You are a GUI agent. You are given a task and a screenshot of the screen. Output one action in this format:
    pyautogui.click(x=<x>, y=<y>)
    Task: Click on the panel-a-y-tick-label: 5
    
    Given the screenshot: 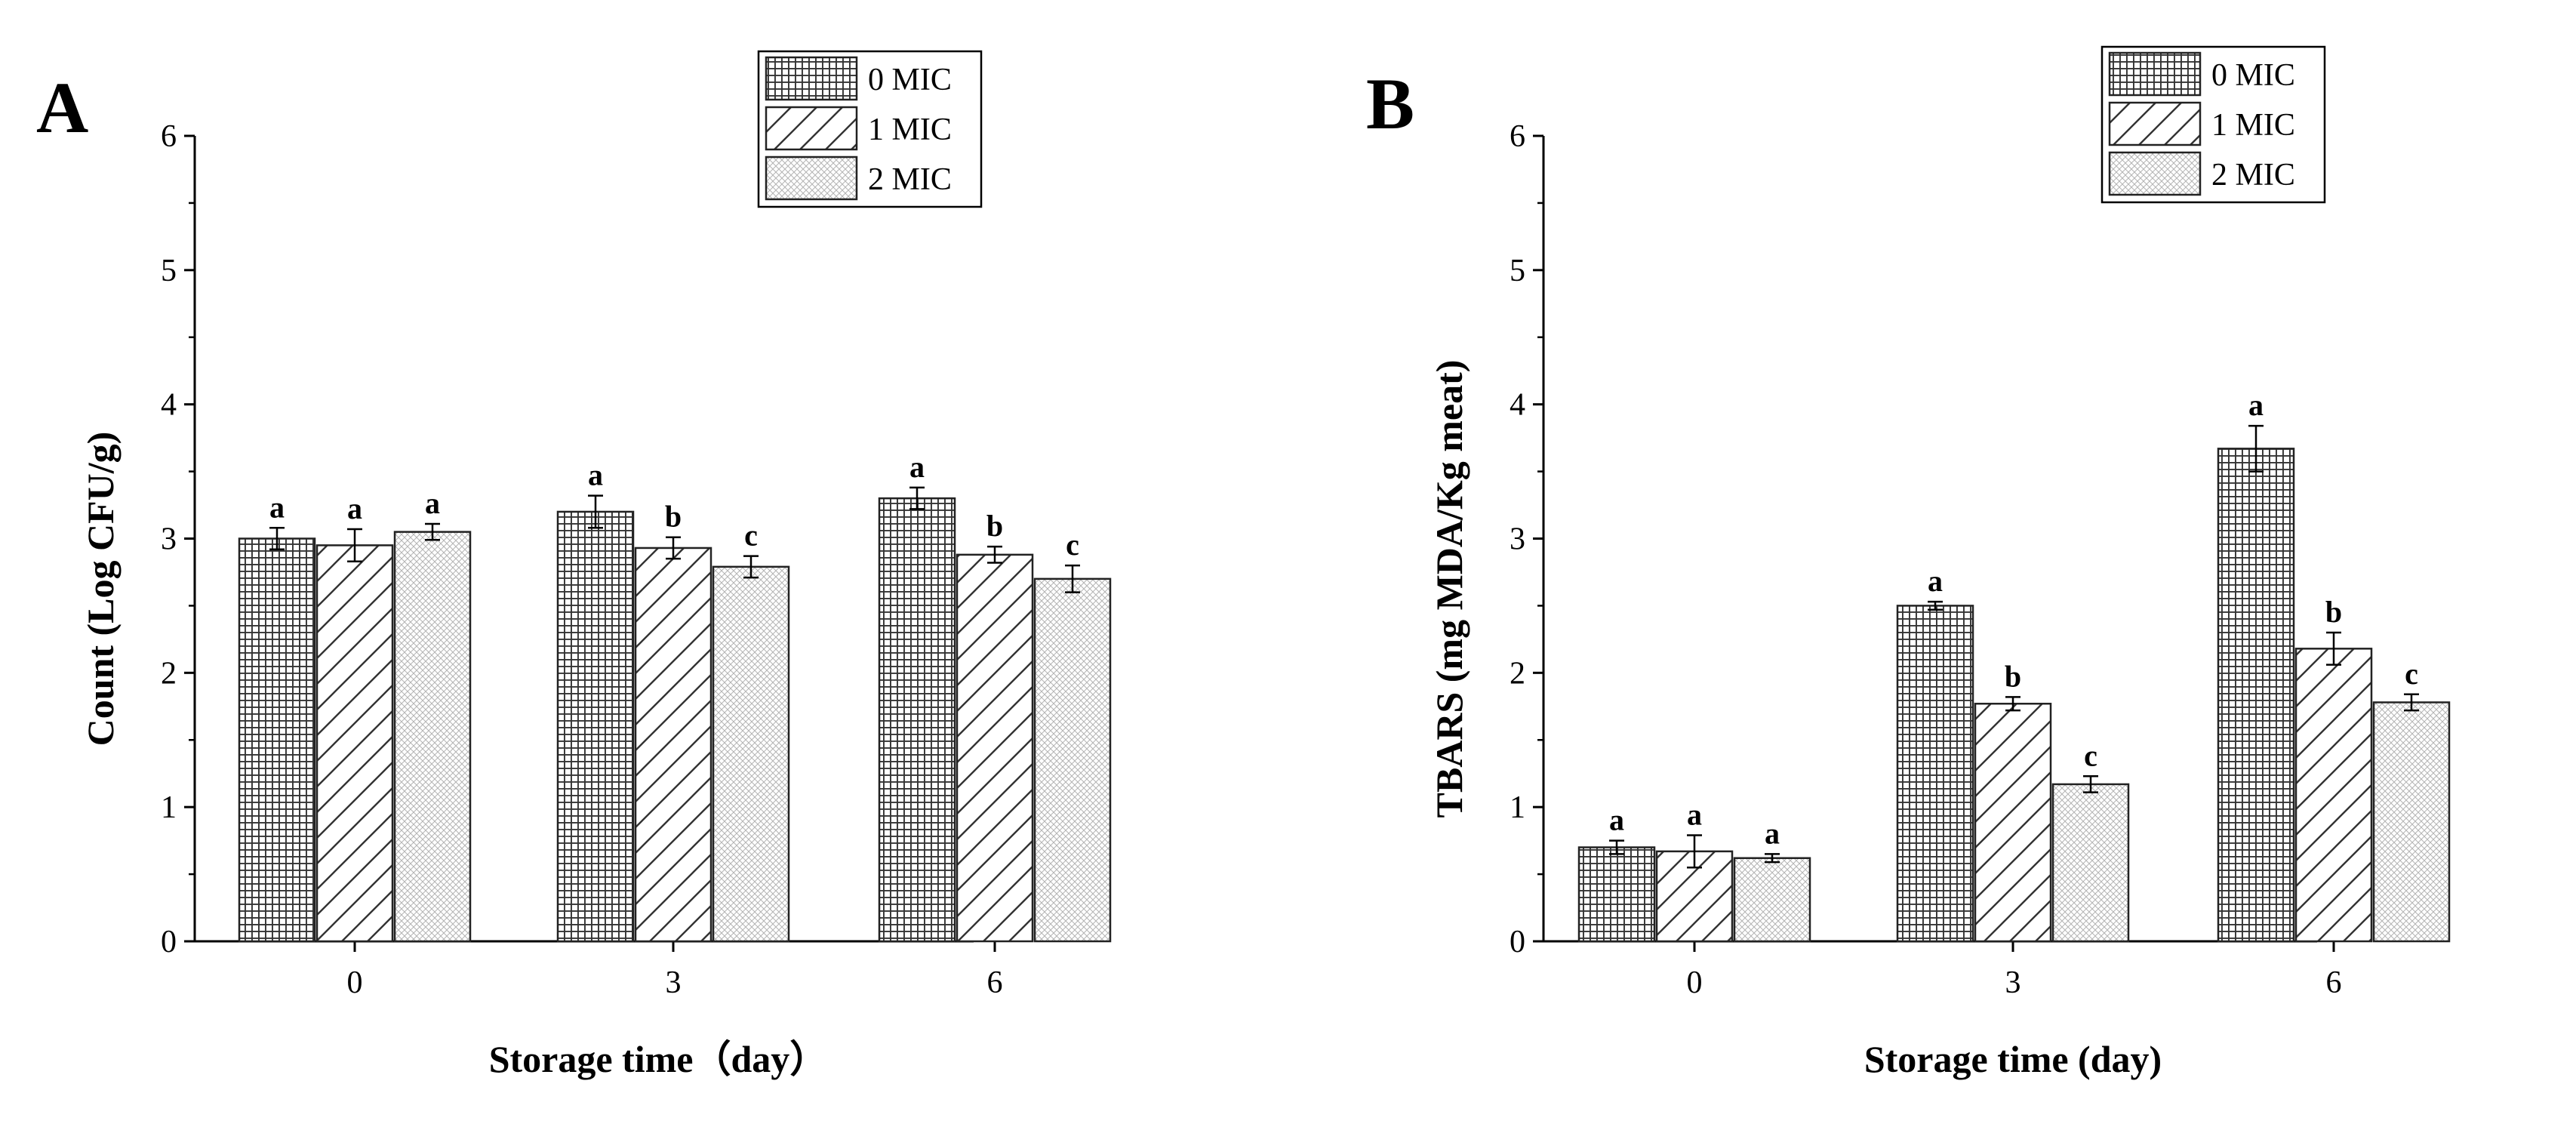 What is the action you would take?
    pyautogui.click(x=169, y=271)
    